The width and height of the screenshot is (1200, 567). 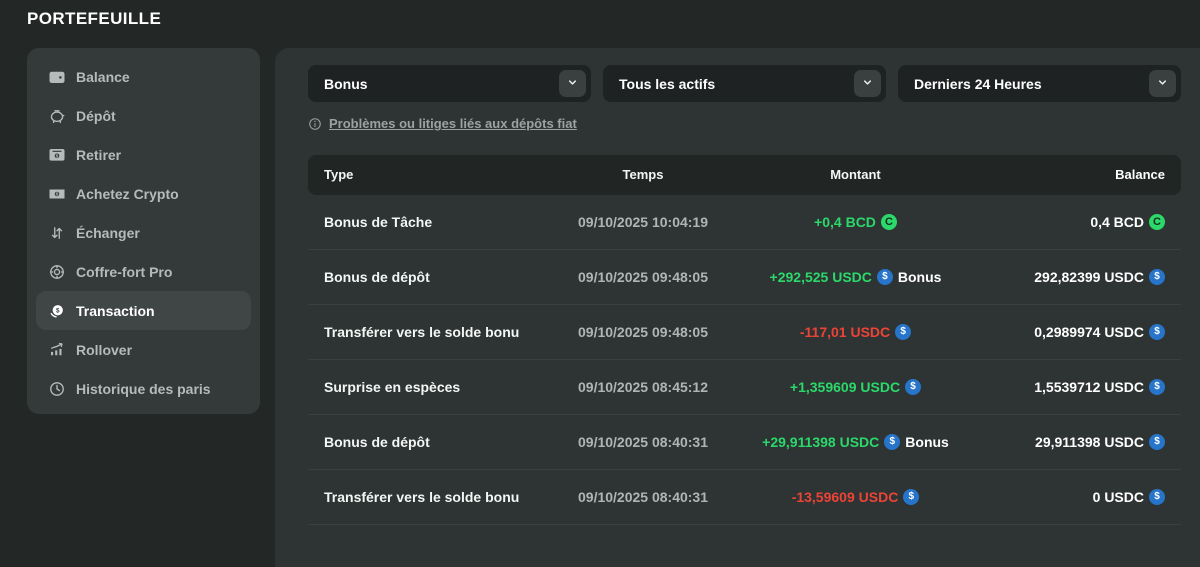 I want to click on sidebar-item-retirer: $ Retirer, so click(x=143, y=154).